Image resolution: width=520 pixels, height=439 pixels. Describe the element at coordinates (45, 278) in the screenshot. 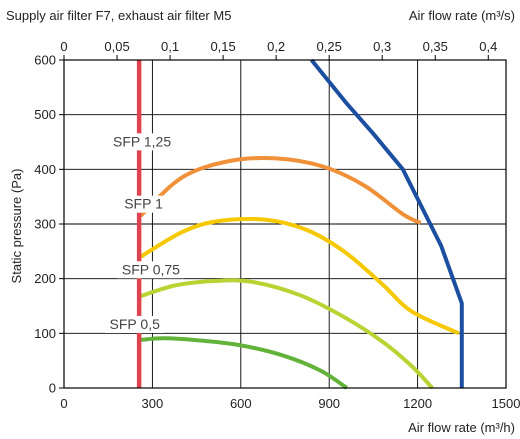

I see `y-tick-label: 200` at that location.